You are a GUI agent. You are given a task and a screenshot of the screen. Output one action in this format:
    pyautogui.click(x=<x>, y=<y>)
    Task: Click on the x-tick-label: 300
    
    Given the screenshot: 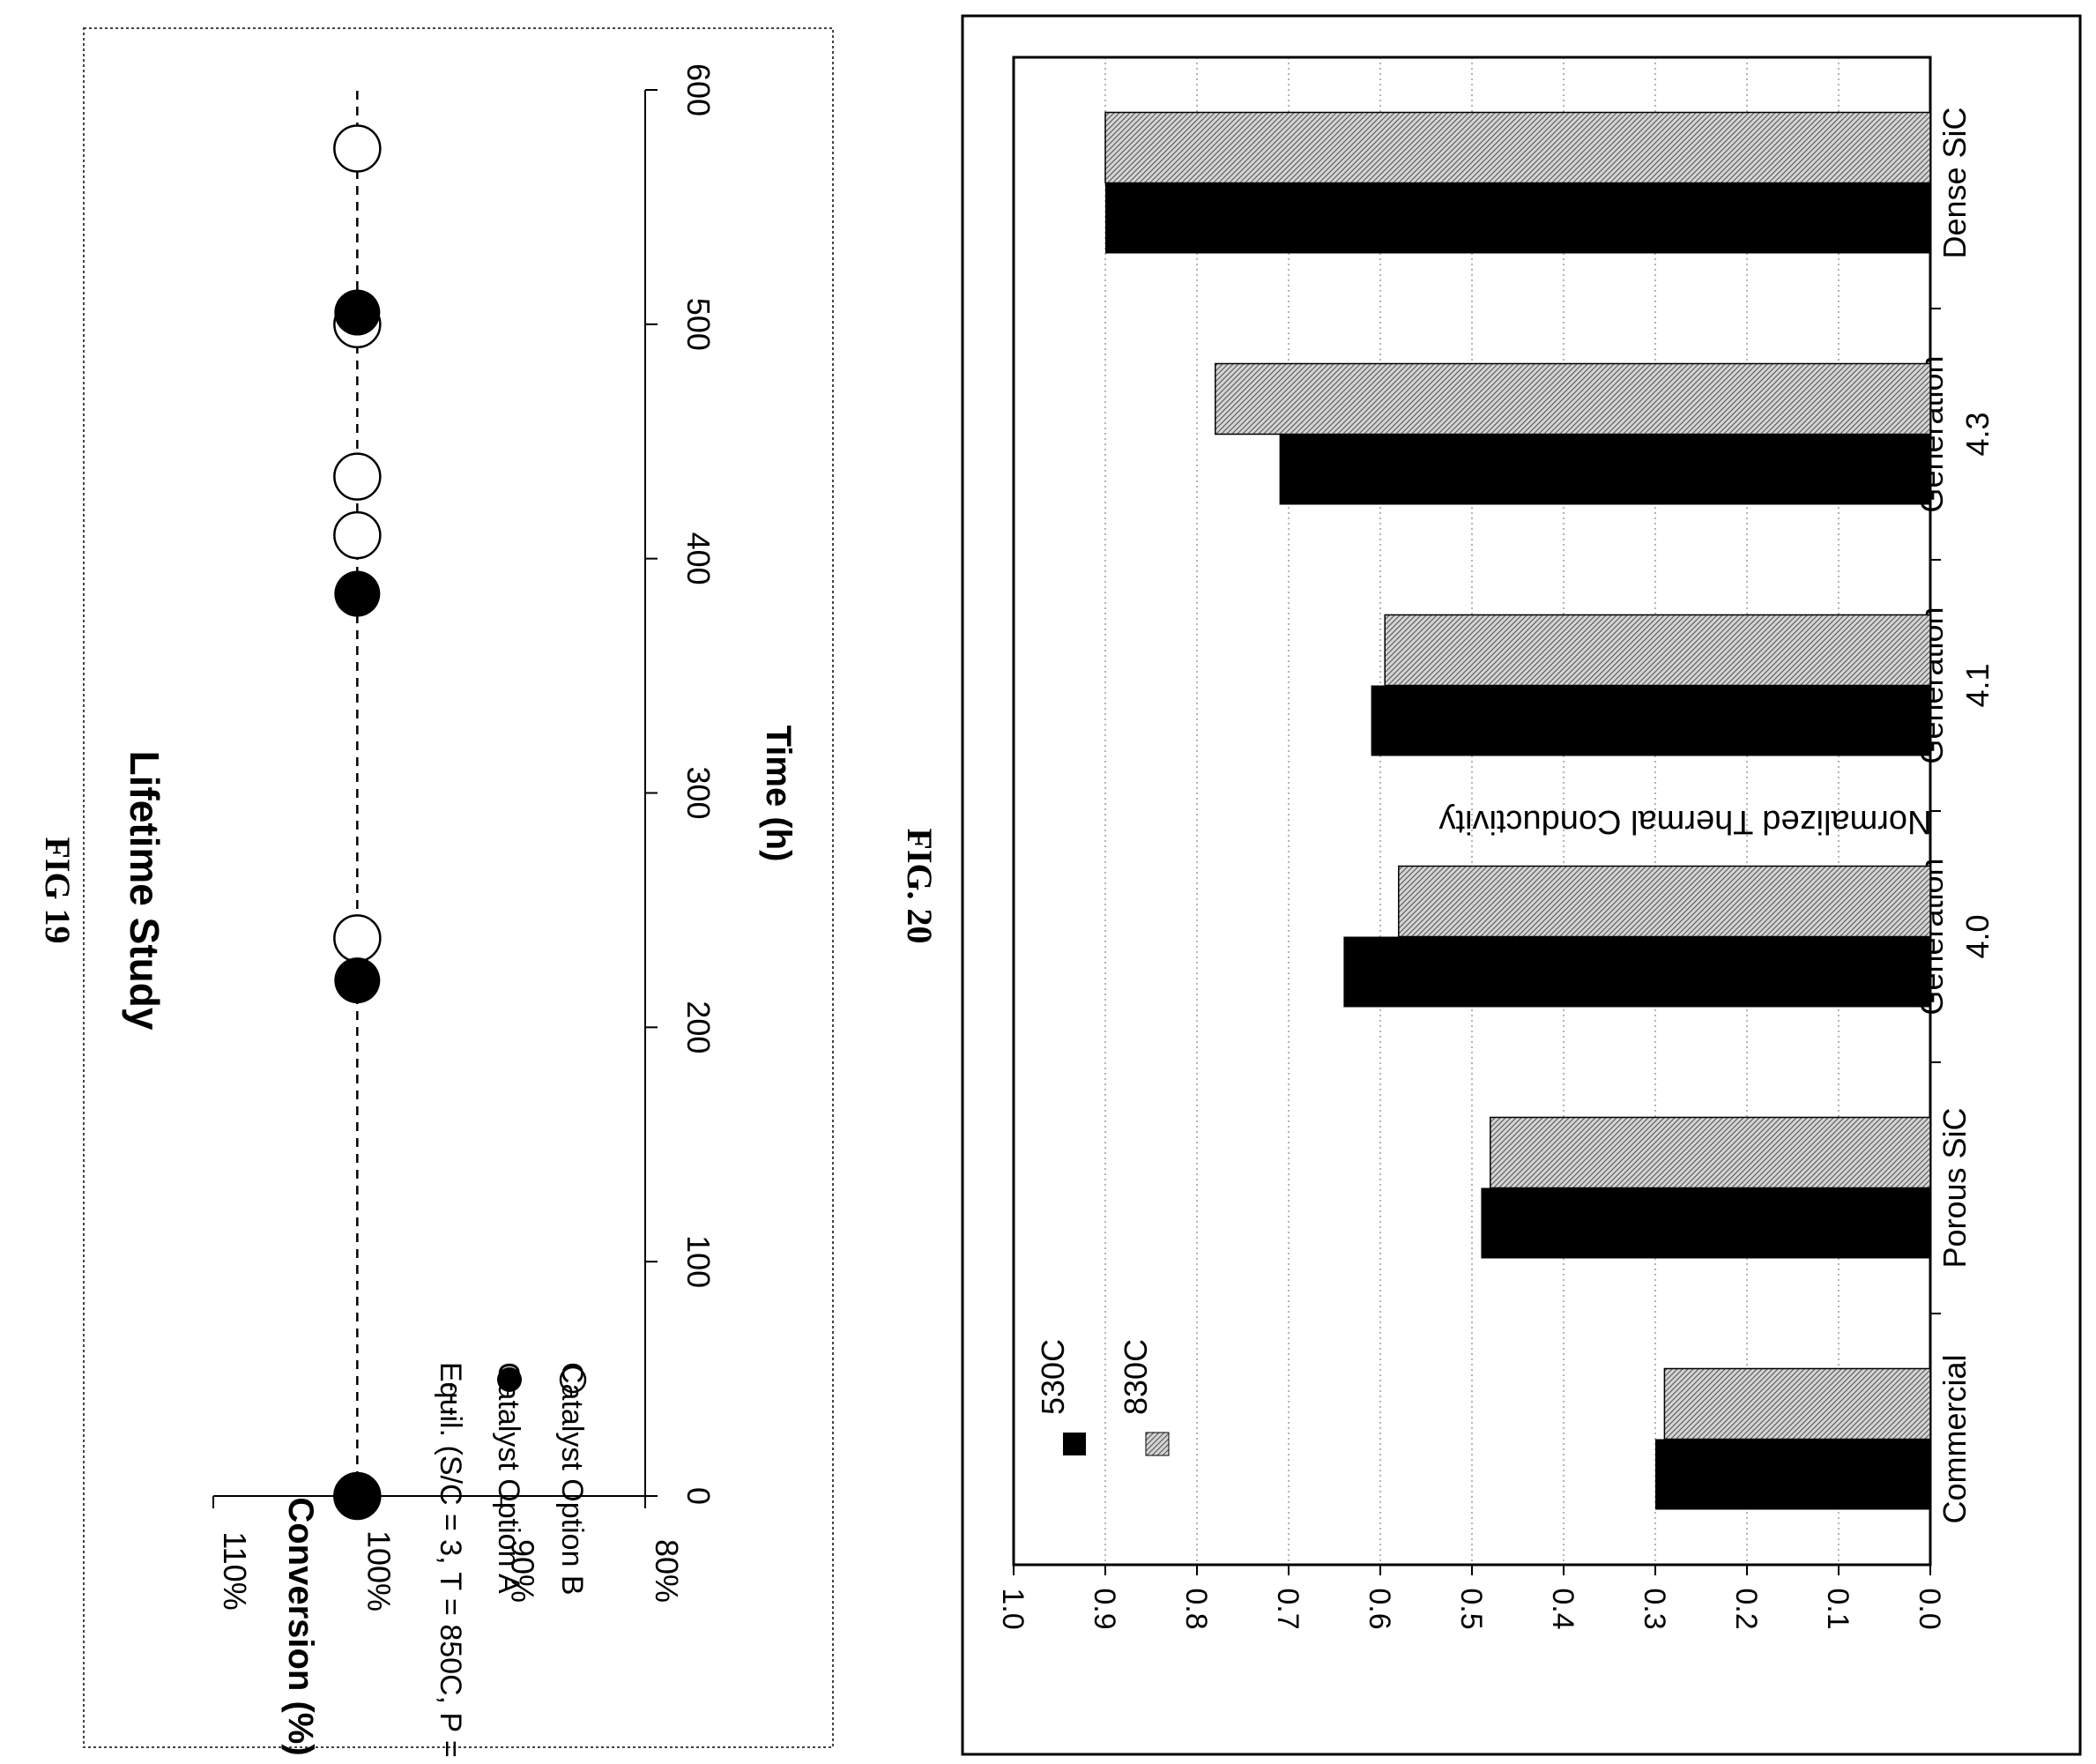 What is the action you would take?
    pyautogui.click(x=698, y=792)
    